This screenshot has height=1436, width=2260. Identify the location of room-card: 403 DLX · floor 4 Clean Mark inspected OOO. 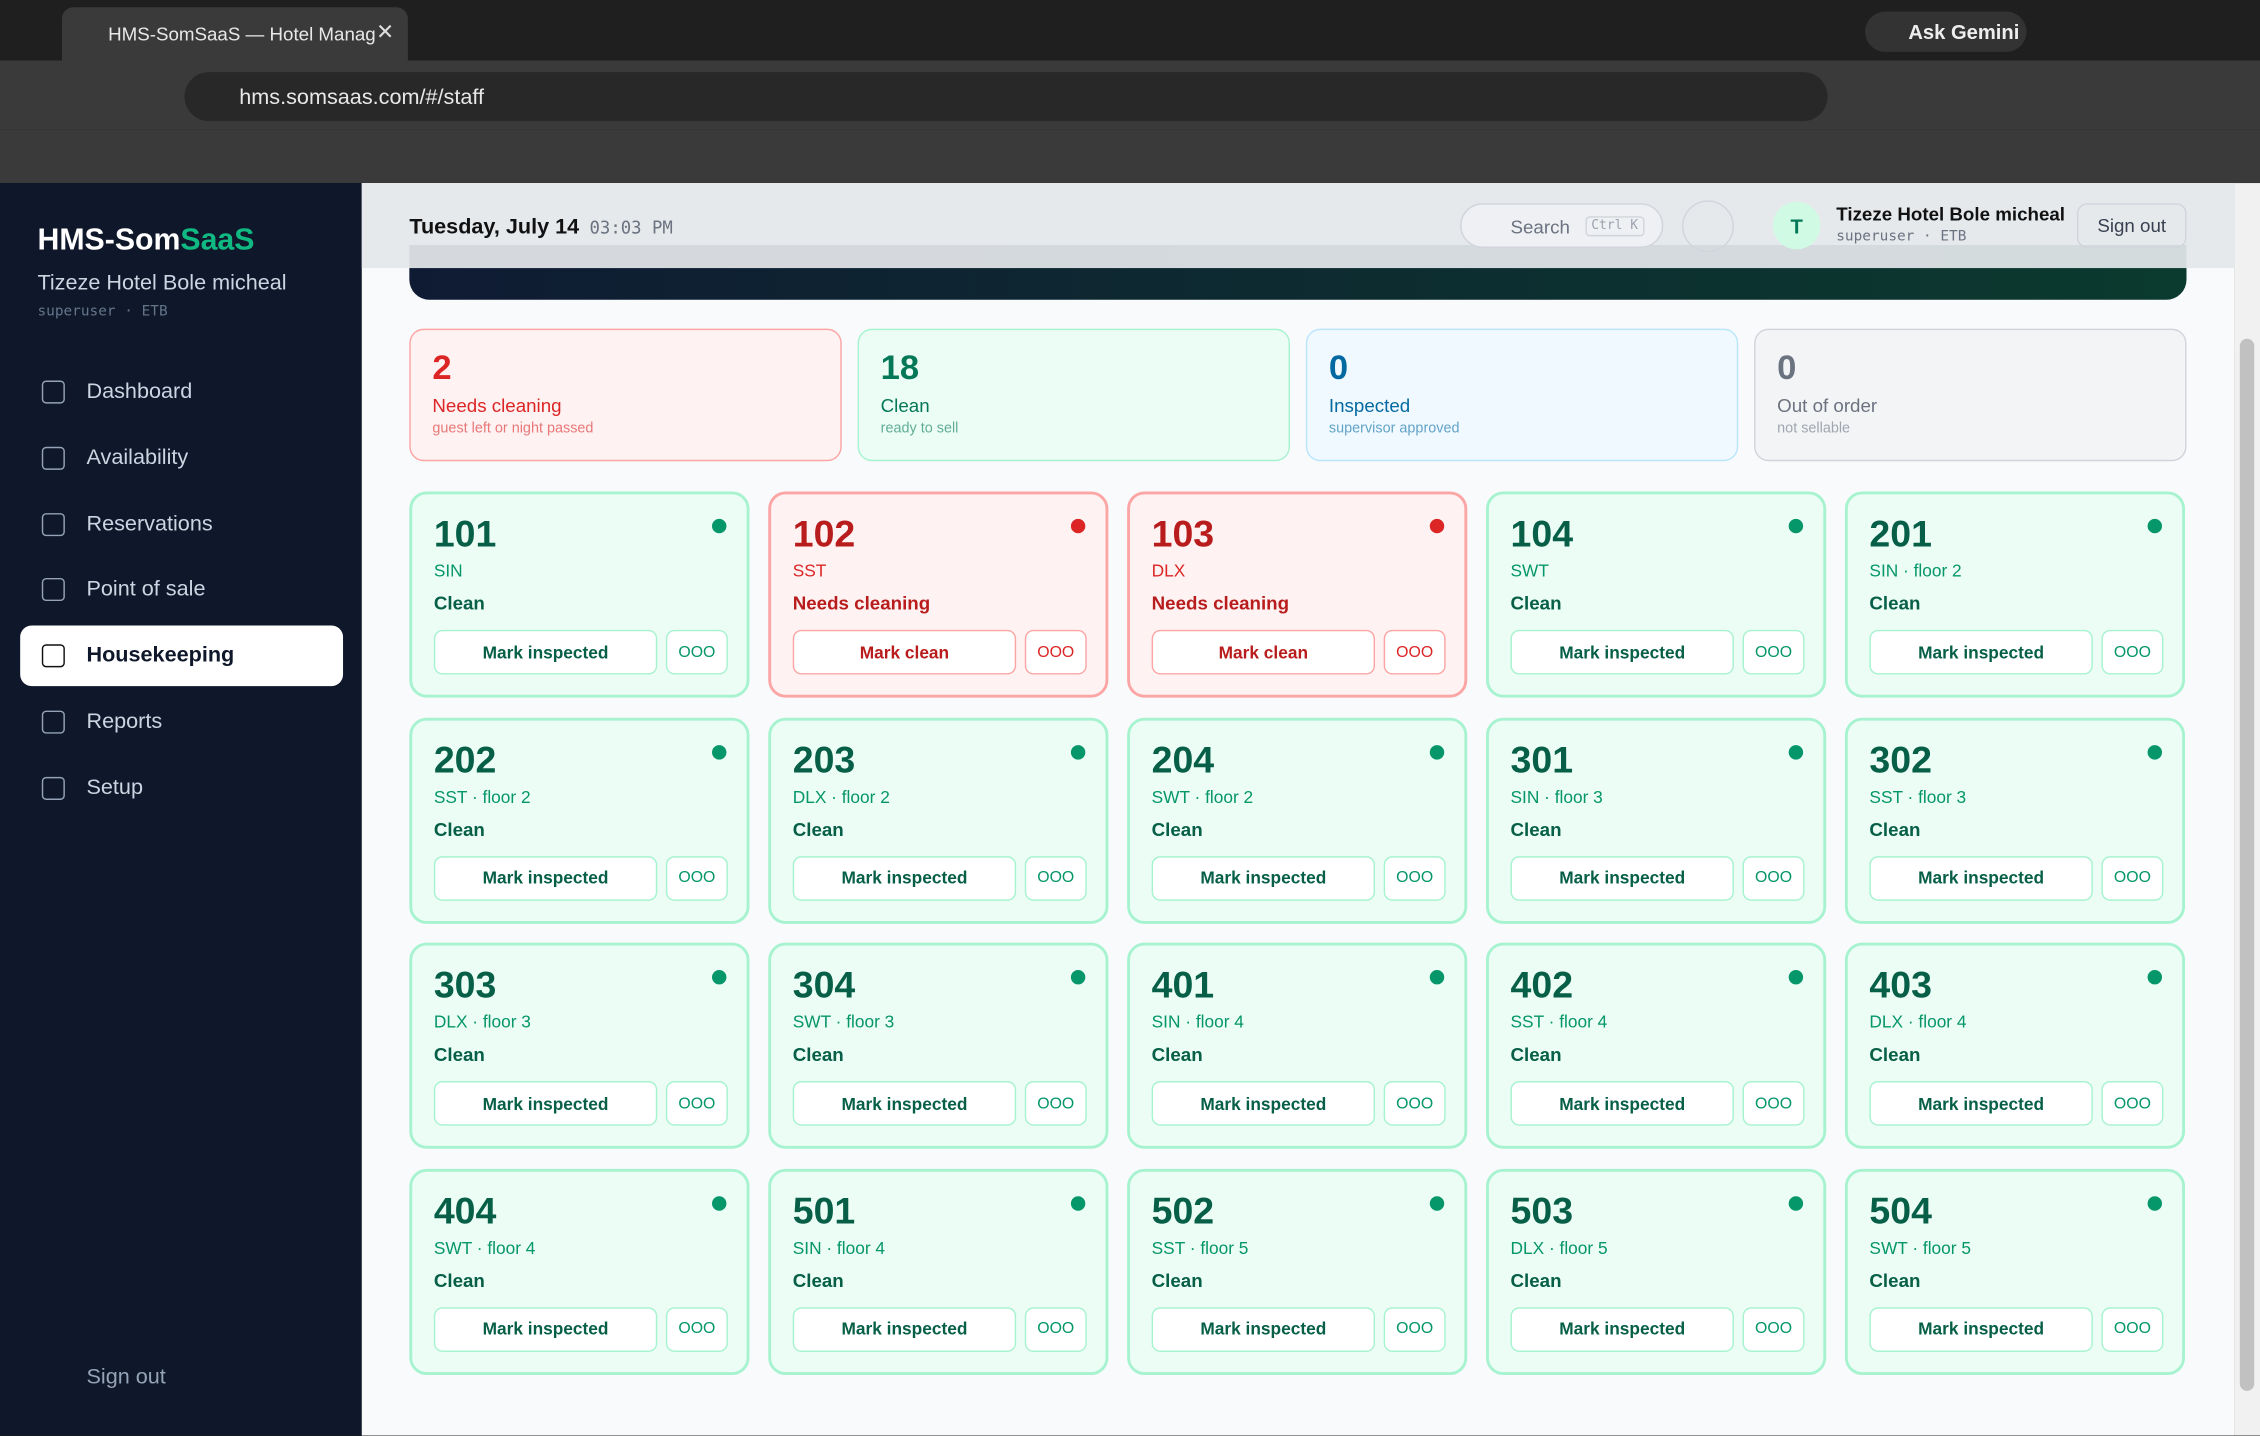
(2015, 1045).